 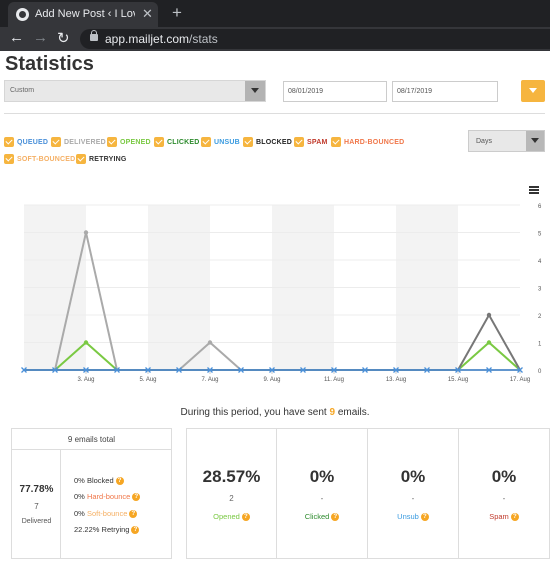 What do you see at coordinates (322, 517) in the screenshot?
I see `rate-label: Clicked?` at bounding box center [322, 517].